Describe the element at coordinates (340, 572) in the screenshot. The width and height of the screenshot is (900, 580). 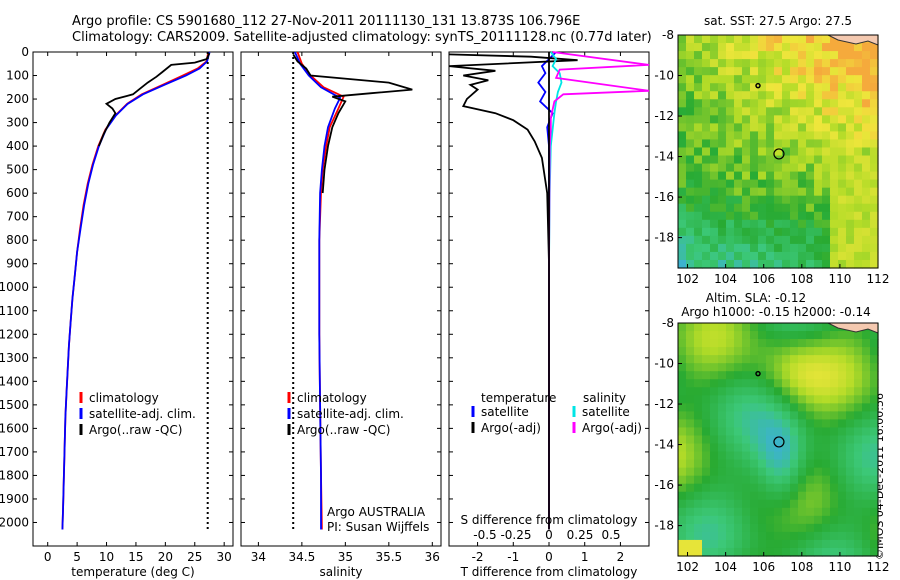
I see `salinity-xlabel: salinity` at that location.